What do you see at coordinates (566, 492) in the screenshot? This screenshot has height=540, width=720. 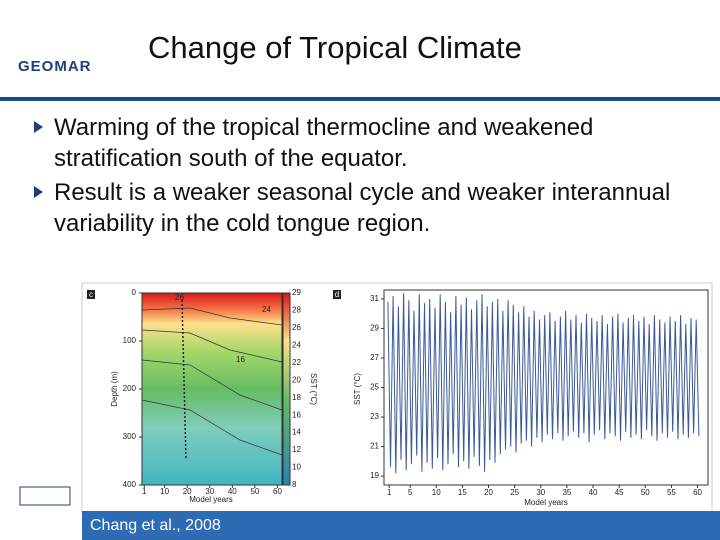 I see `x-tick-label: 35` at bounding box center [566, 492].